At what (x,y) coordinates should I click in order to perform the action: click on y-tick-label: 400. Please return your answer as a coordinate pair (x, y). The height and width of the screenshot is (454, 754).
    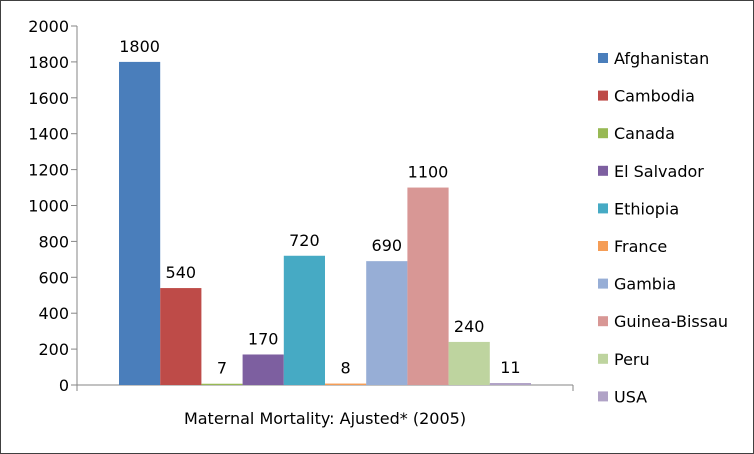
    Looking at the image, I should click on (53, 313).